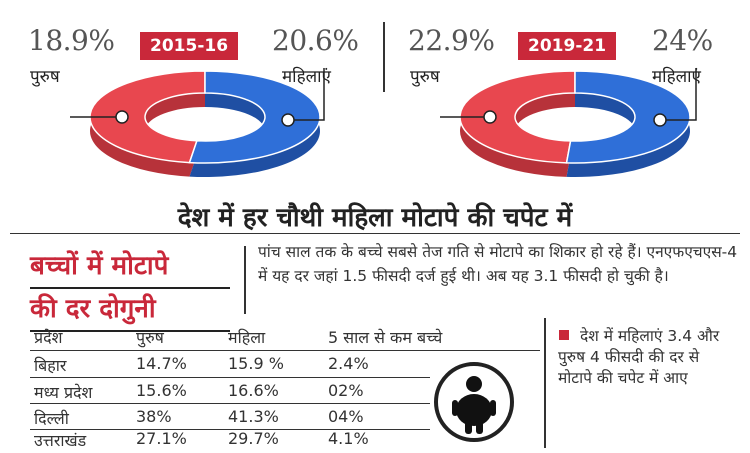  What do you see at coordinates (285, 391) in the screenshot?
I see `table-row: मध्य प्रदेश 15.6% 16.6% 02%` at bounding box center [285, 391].